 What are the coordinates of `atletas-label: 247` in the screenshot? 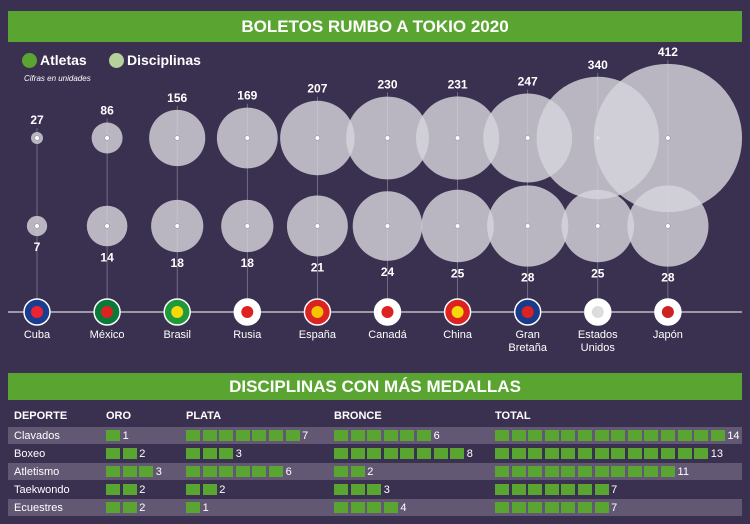 It's located at (528, 82).